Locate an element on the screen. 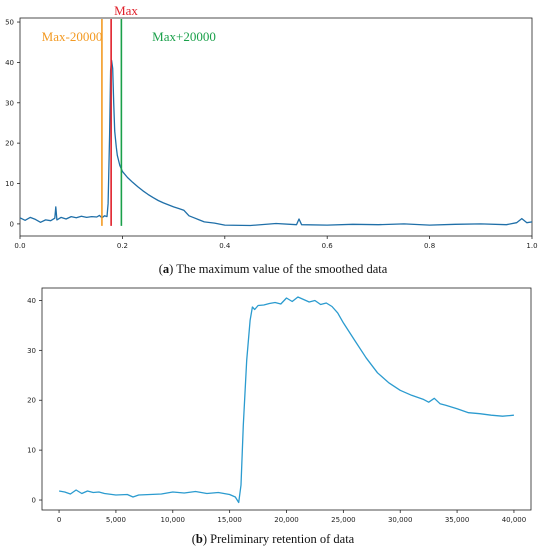 Image resolution: width=546 pixels, height=550 pixels. chart-a-xtick-label: 0.2 is located at coordinates (122, 246).